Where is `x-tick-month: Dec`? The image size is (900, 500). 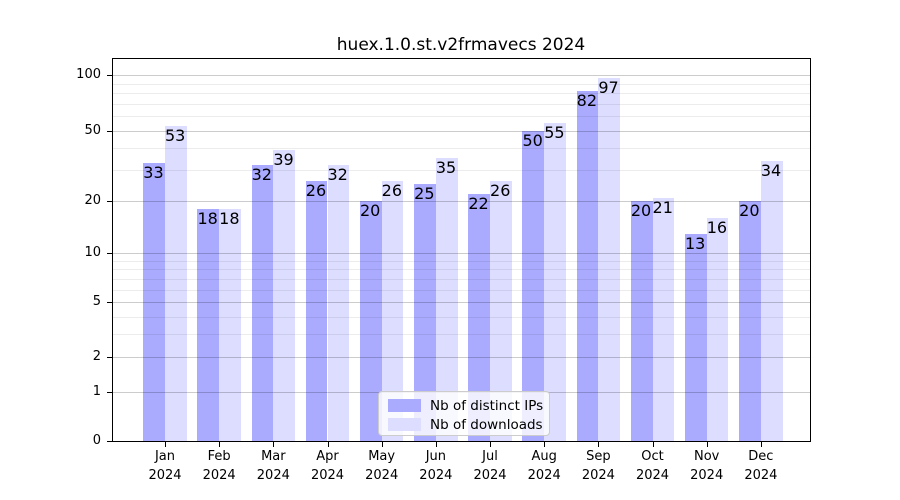
x-tick-month: Dec is located at coordinates (761, 456).